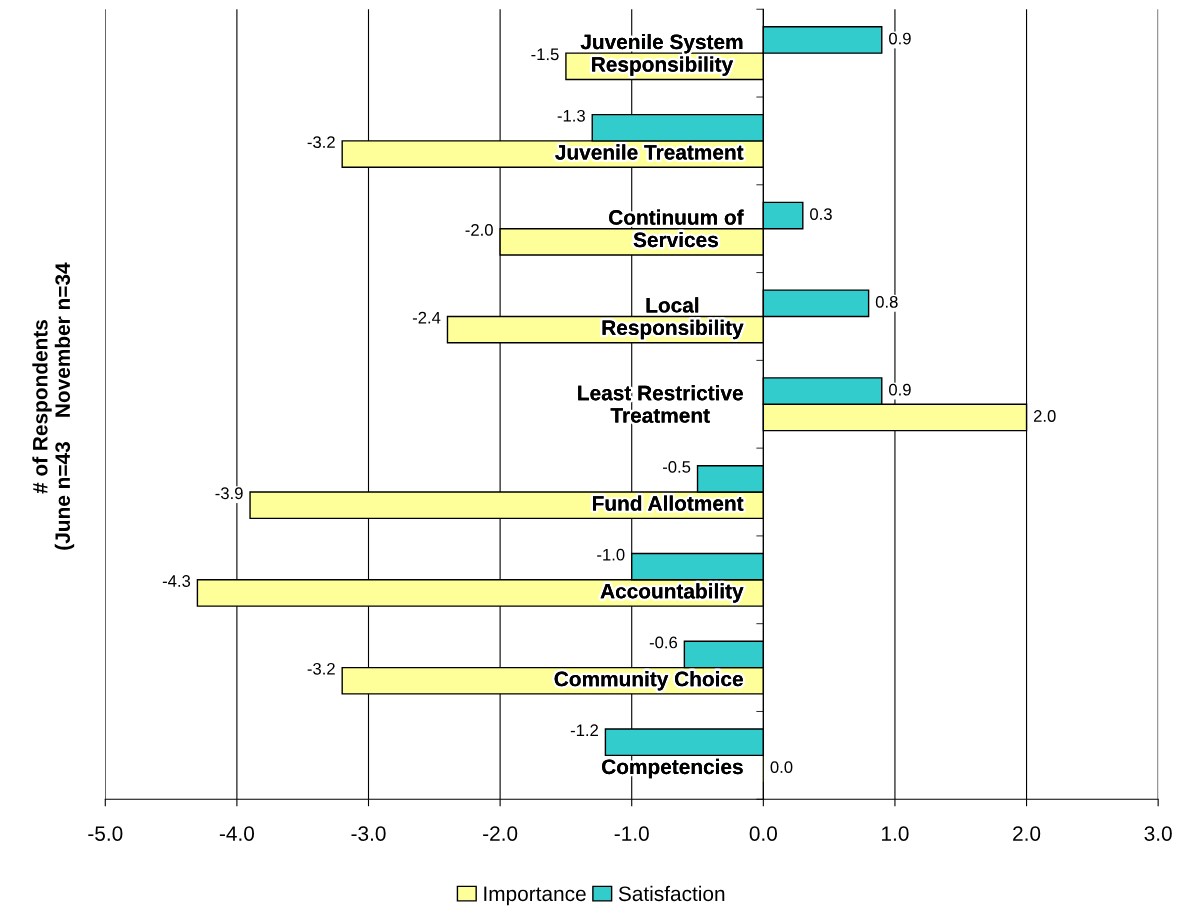 This screenshot has width=1183, height=924. I want to click on x-tick-label: 3.0, so click(1158, 833).